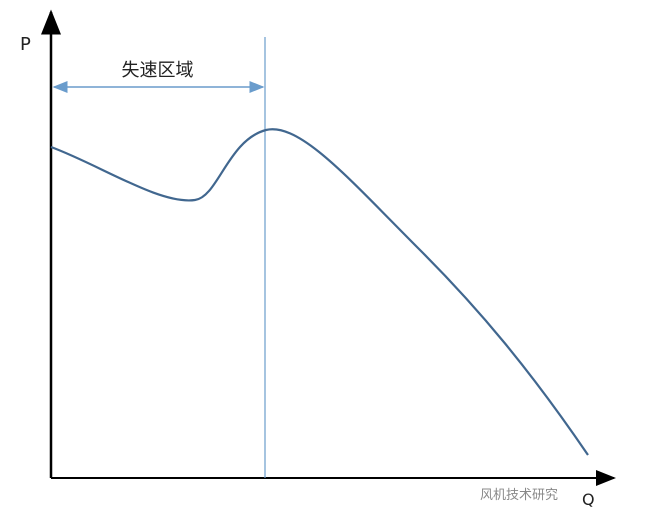 This screenshot has width=664, height=521. What do you see at coordinates (519, 495) in the screenshot?
I see `watermark: 风机技术研究` at bounding box center [519, 495].